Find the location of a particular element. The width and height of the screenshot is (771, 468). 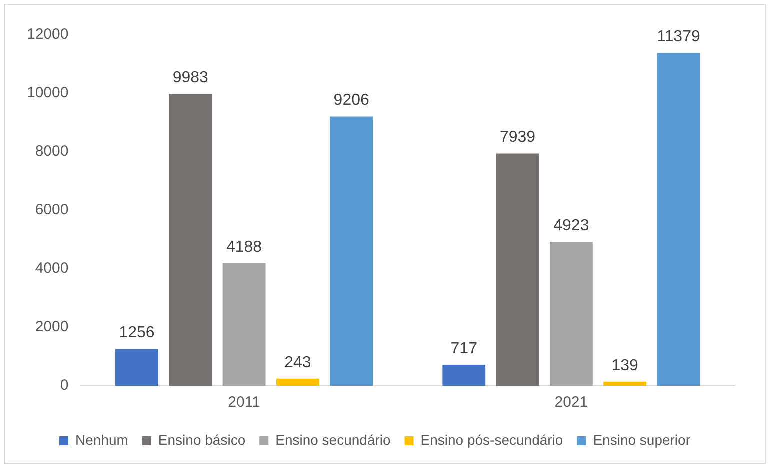

legend-label: Ensino pós-secundário is located at coordinates (492, 440).